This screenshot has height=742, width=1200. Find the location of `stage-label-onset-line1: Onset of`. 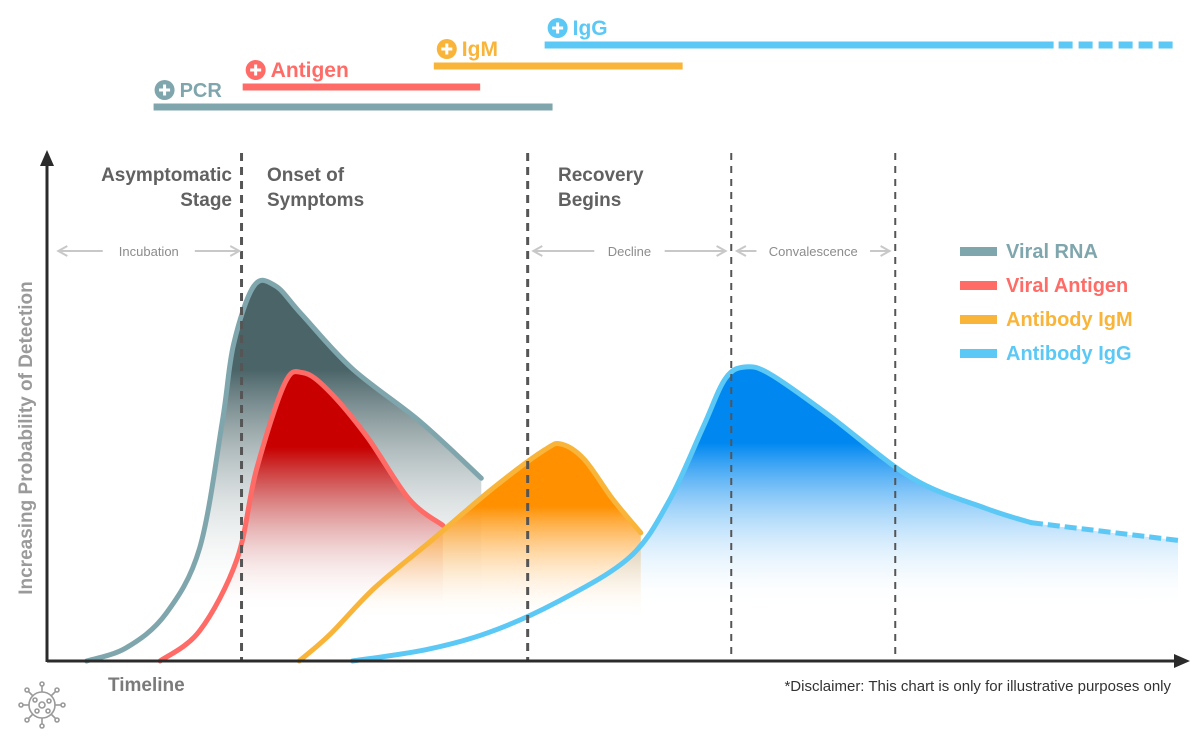

stage-label-onset-line1: Onset of is located at coordinates (306, 175).